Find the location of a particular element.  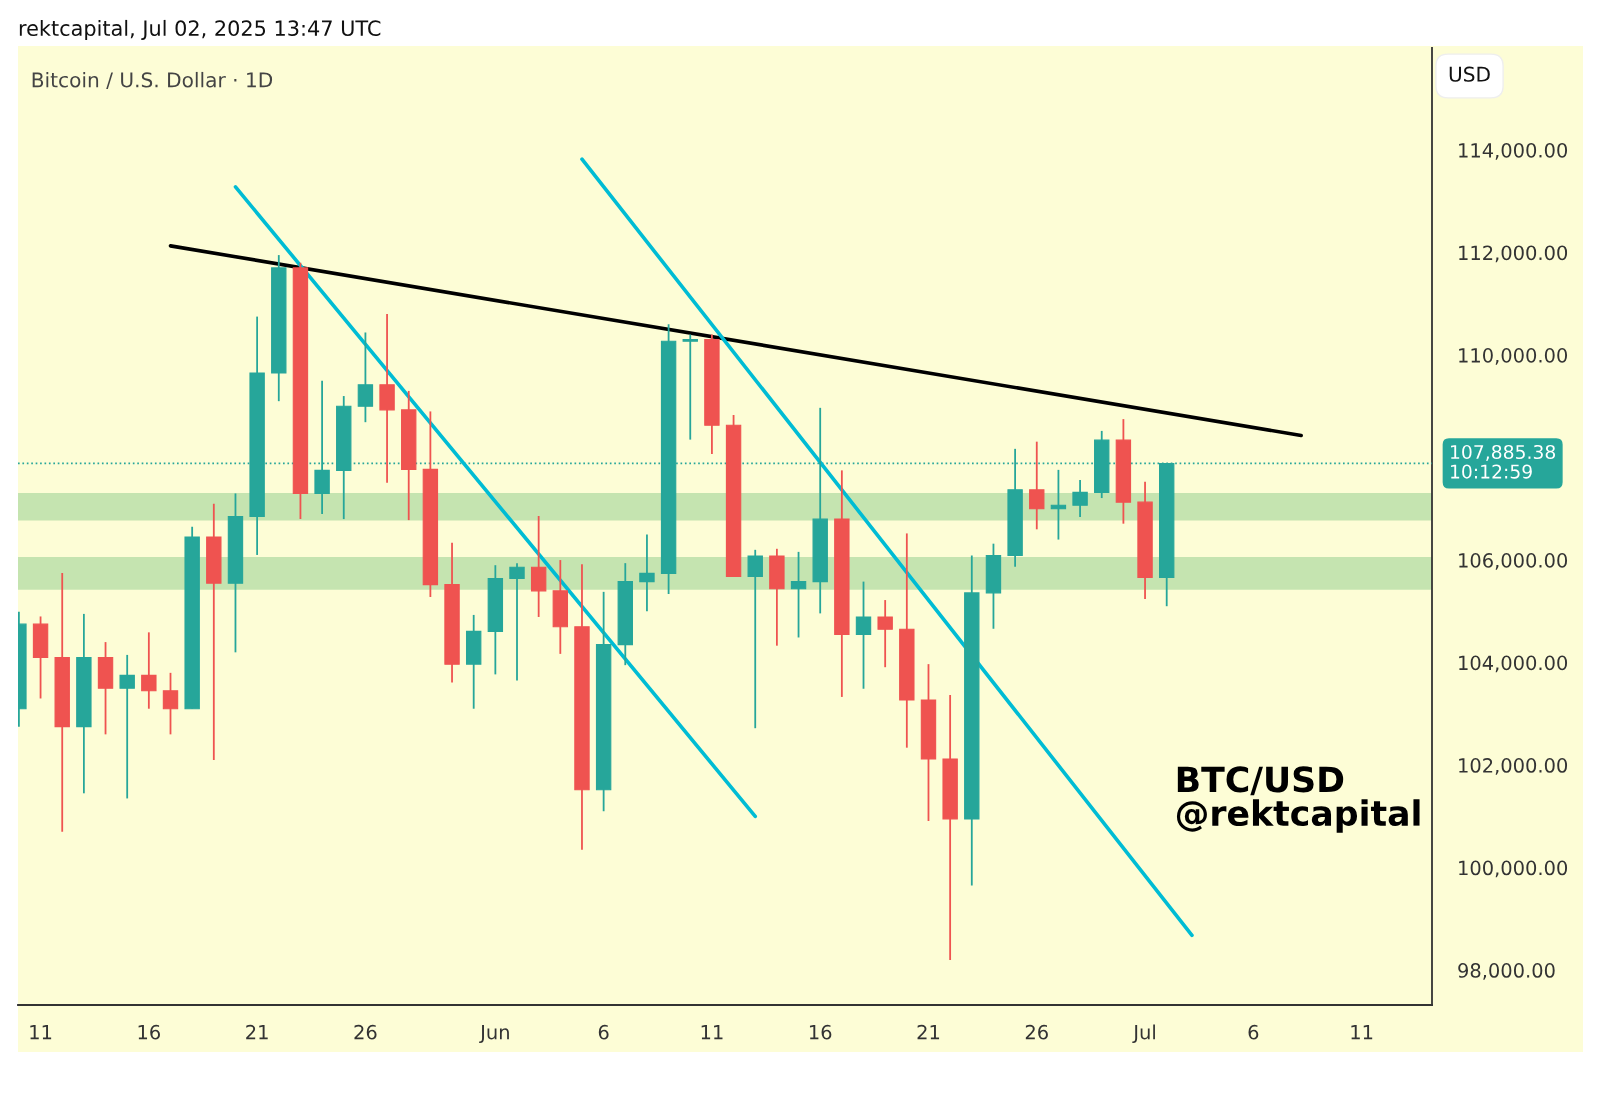

y-tick-label: 104,000.00 is located at coordinates (1513, 664).